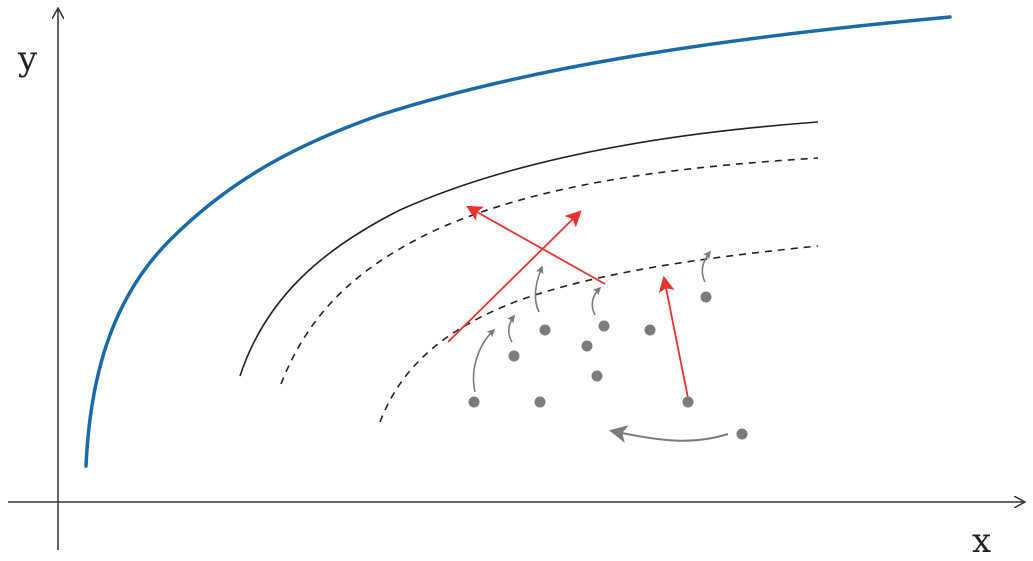  Describe the element at coordinates (981, 541) in the screenshot. I see `x-axis-label: x` at that location.